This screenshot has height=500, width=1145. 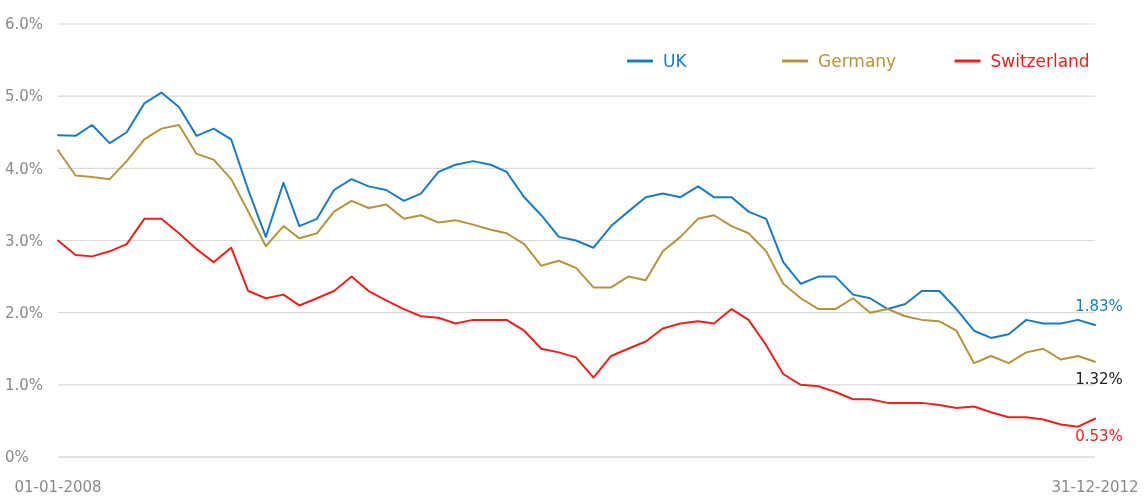 I want to click on x-tick-label: 31-12-2012, so click(x=1095, y=487).